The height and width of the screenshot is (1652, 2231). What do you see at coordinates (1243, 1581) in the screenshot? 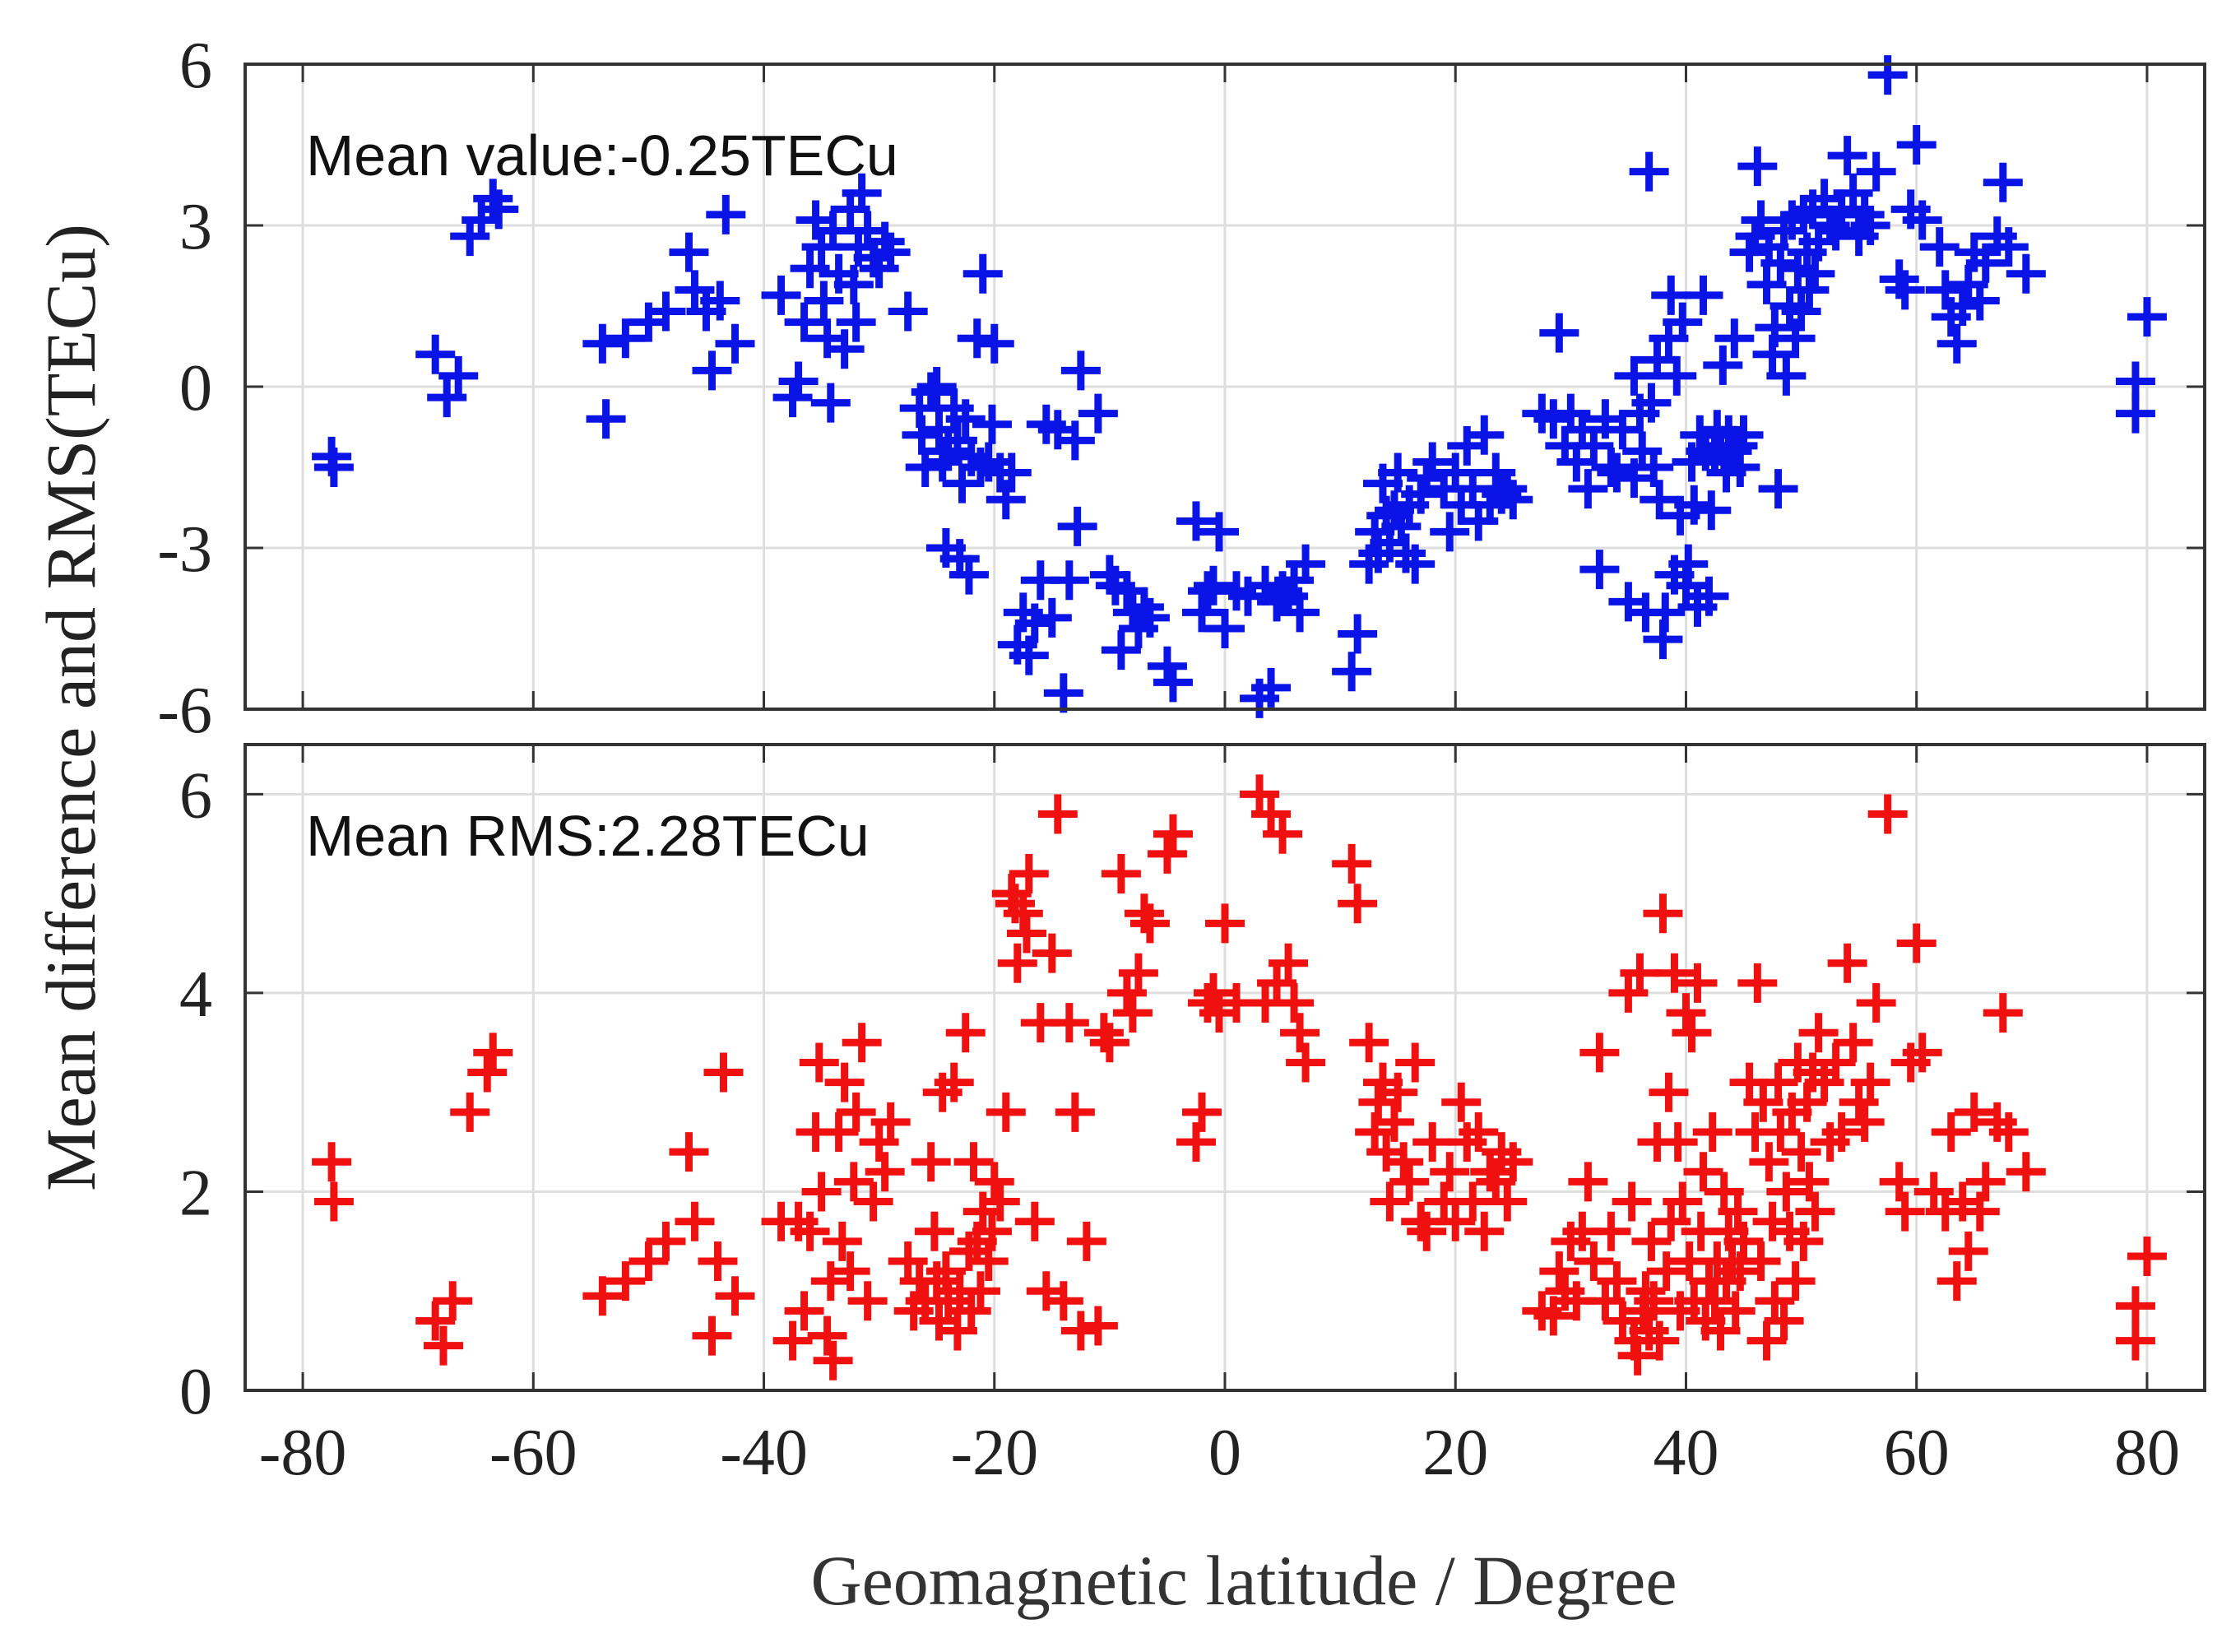
I see `x-axis-label: Geomagnetic latitude / Degree` at bounding box center [1243, 1581].